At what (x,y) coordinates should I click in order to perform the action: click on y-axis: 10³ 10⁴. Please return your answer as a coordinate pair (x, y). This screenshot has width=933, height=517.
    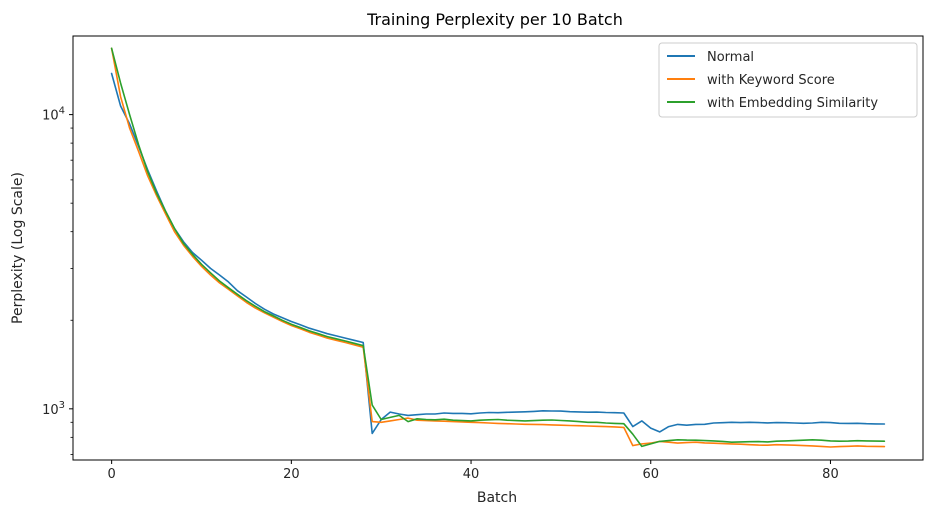
    Looking at the image, I should click on (57, 280).